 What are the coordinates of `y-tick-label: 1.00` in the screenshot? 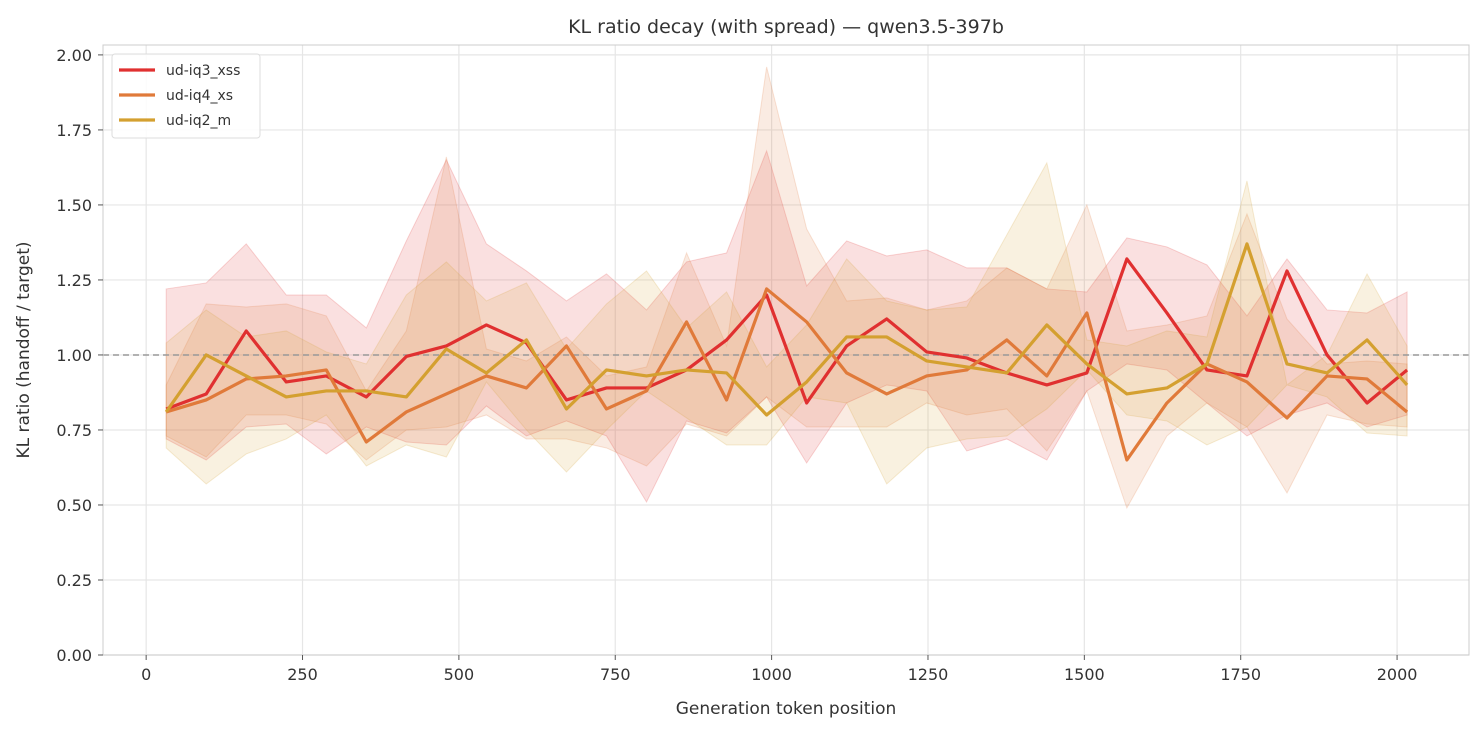 It's located at (74, 355).